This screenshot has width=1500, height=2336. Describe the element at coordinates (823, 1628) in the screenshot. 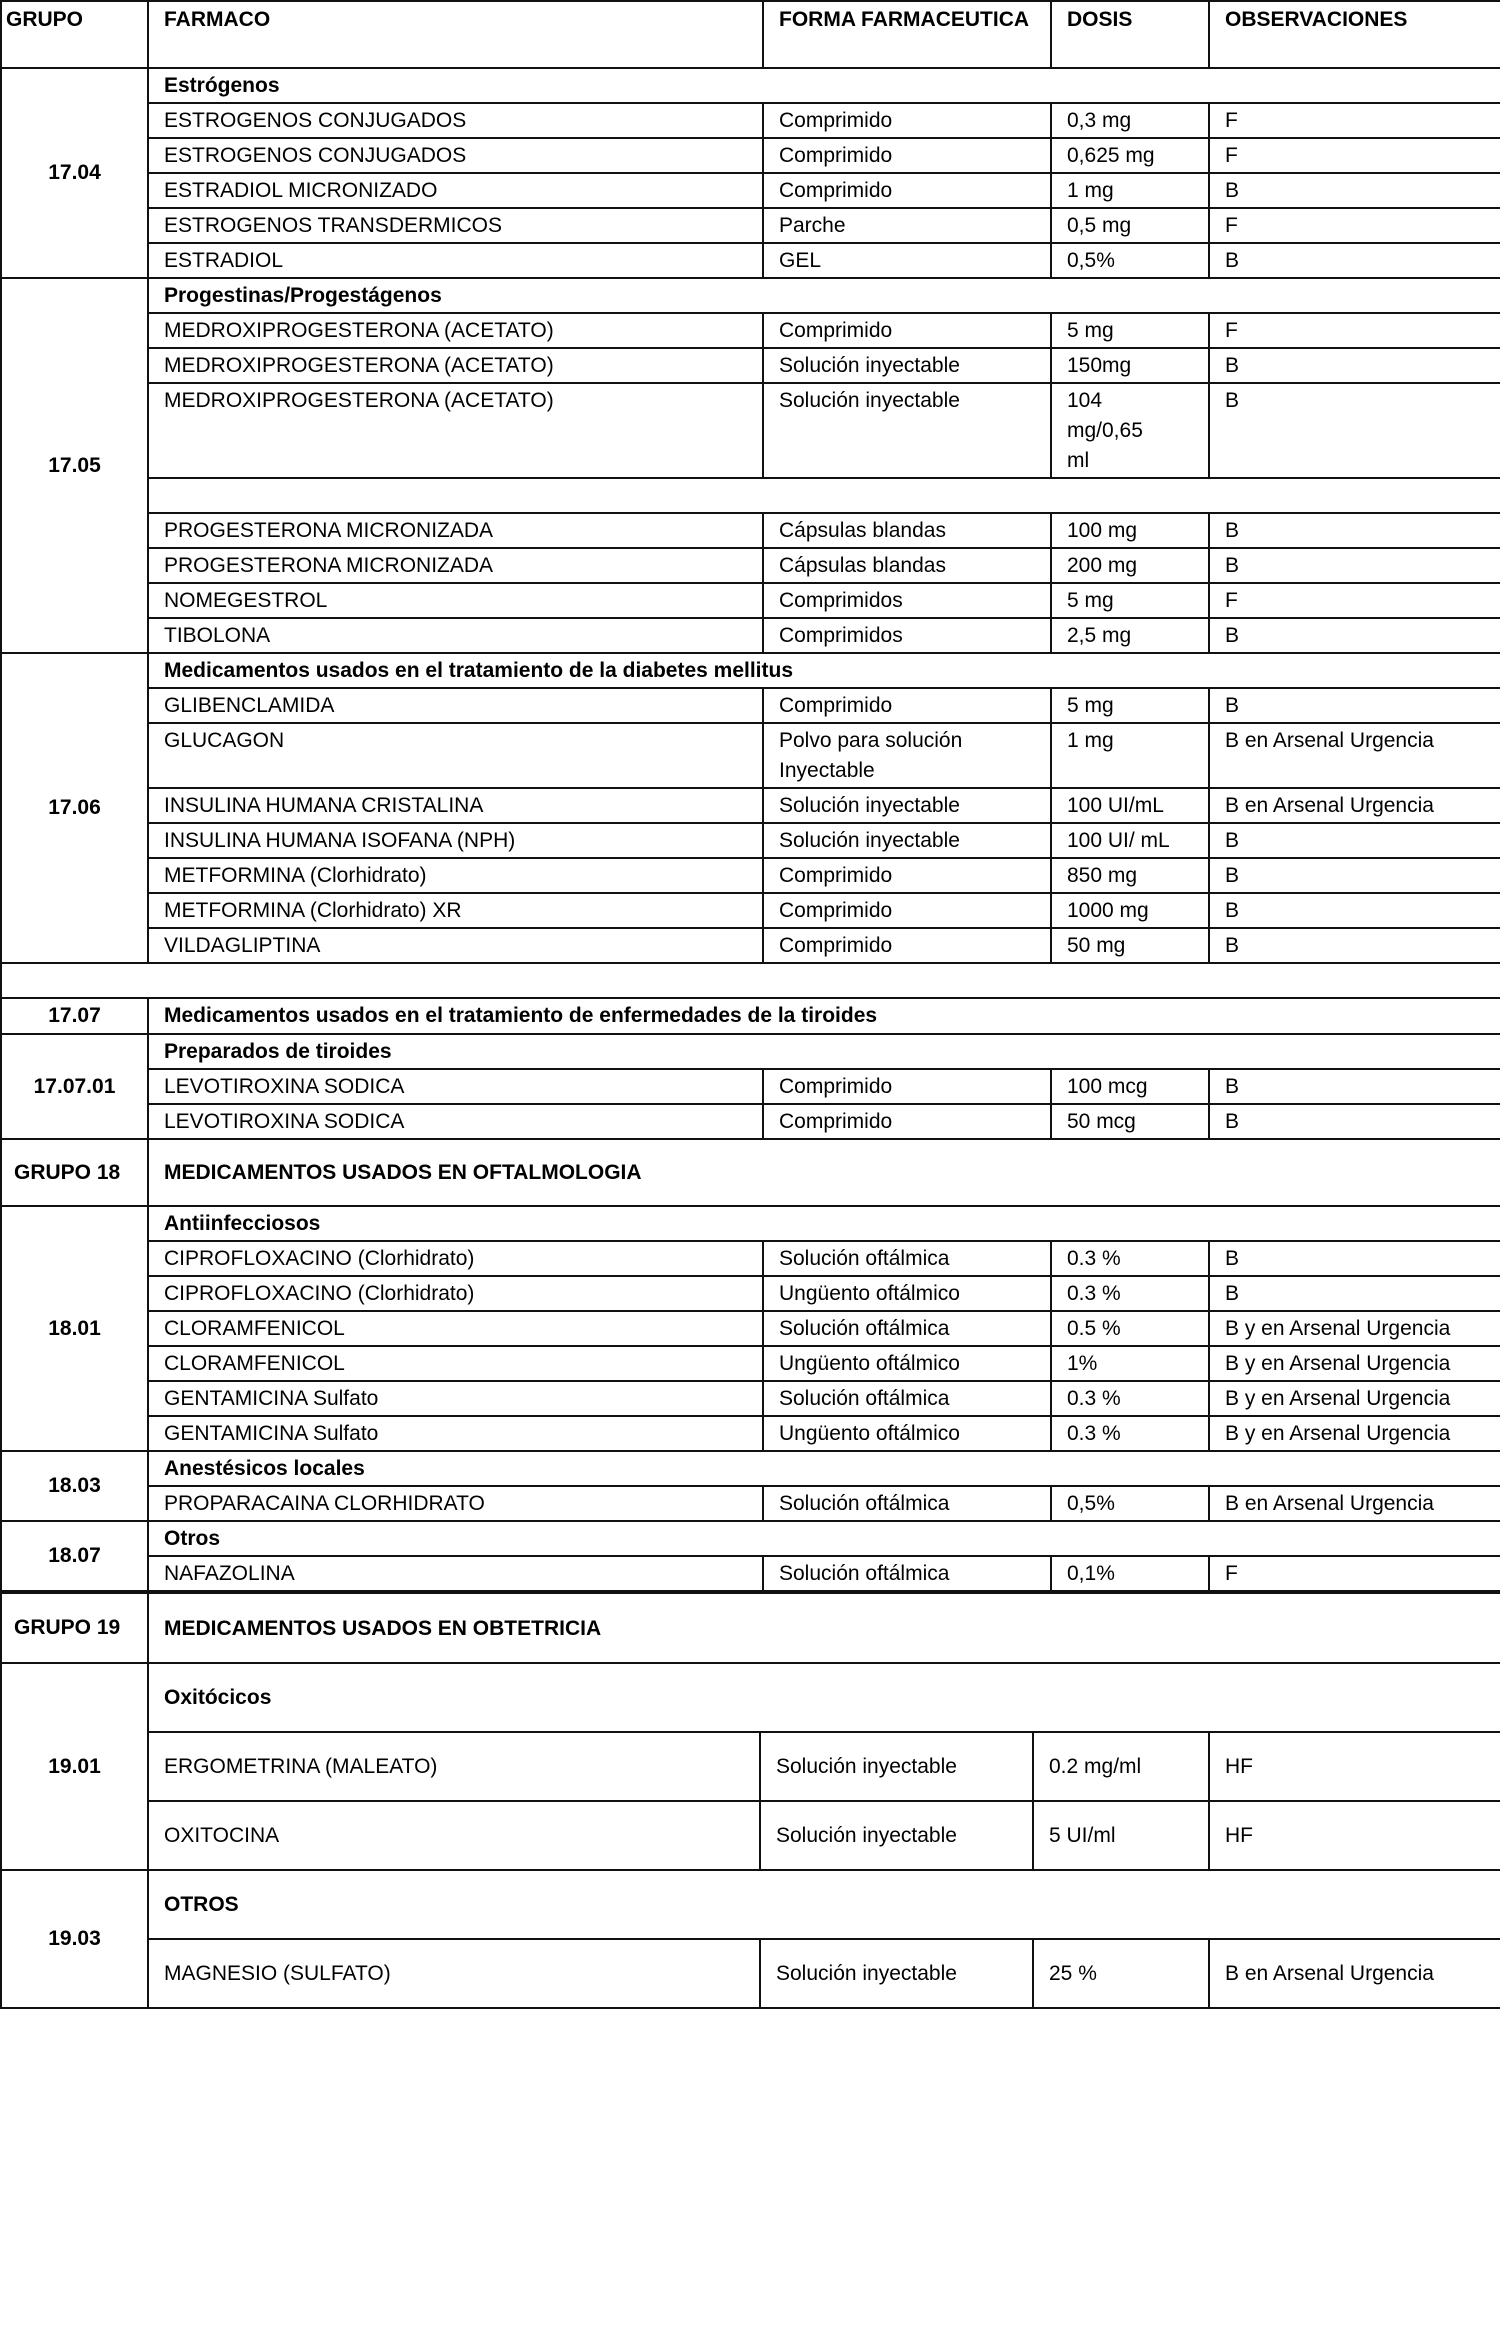

I see `group-title: MEDICAMENTOS USADOS EN OBTETRICIA` at that location.